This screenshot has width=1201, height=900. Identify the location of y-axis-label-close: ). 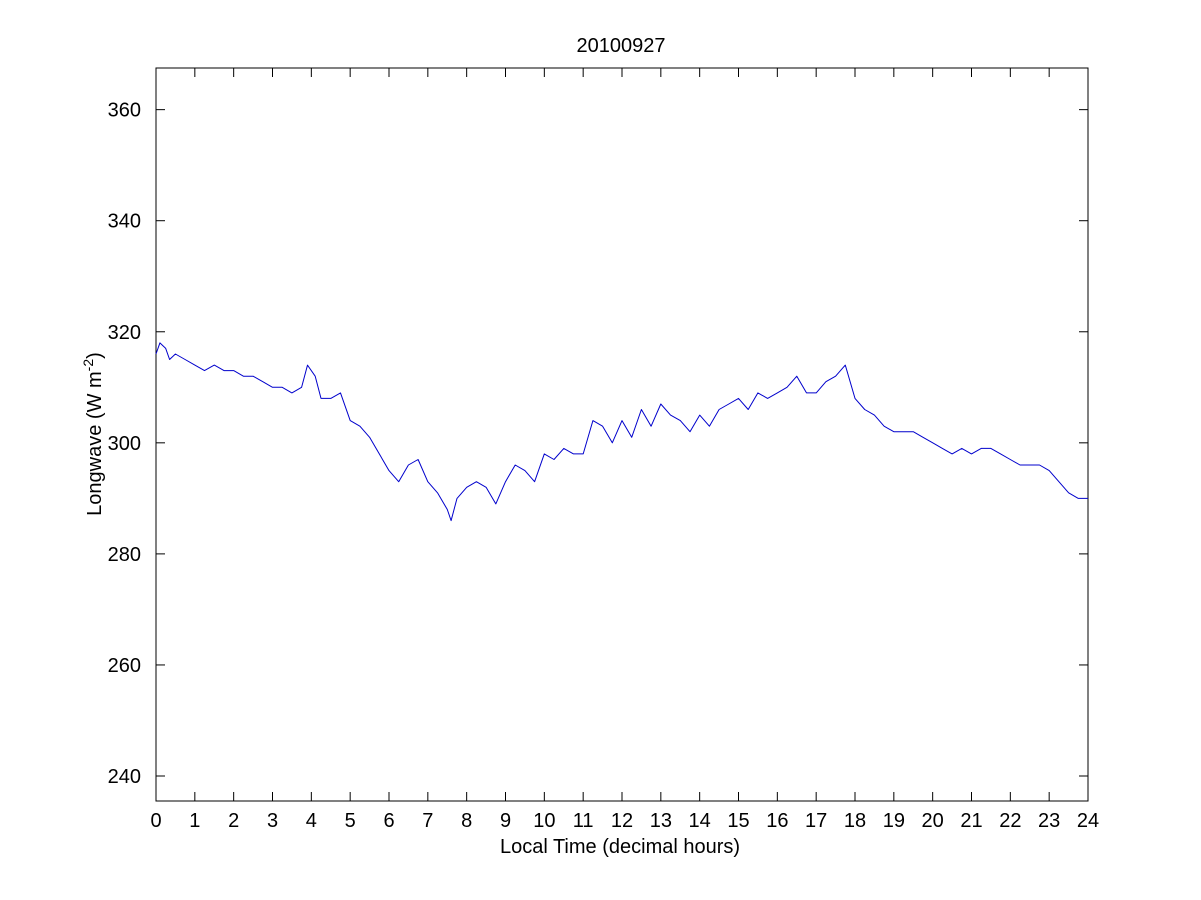
(95, 355).